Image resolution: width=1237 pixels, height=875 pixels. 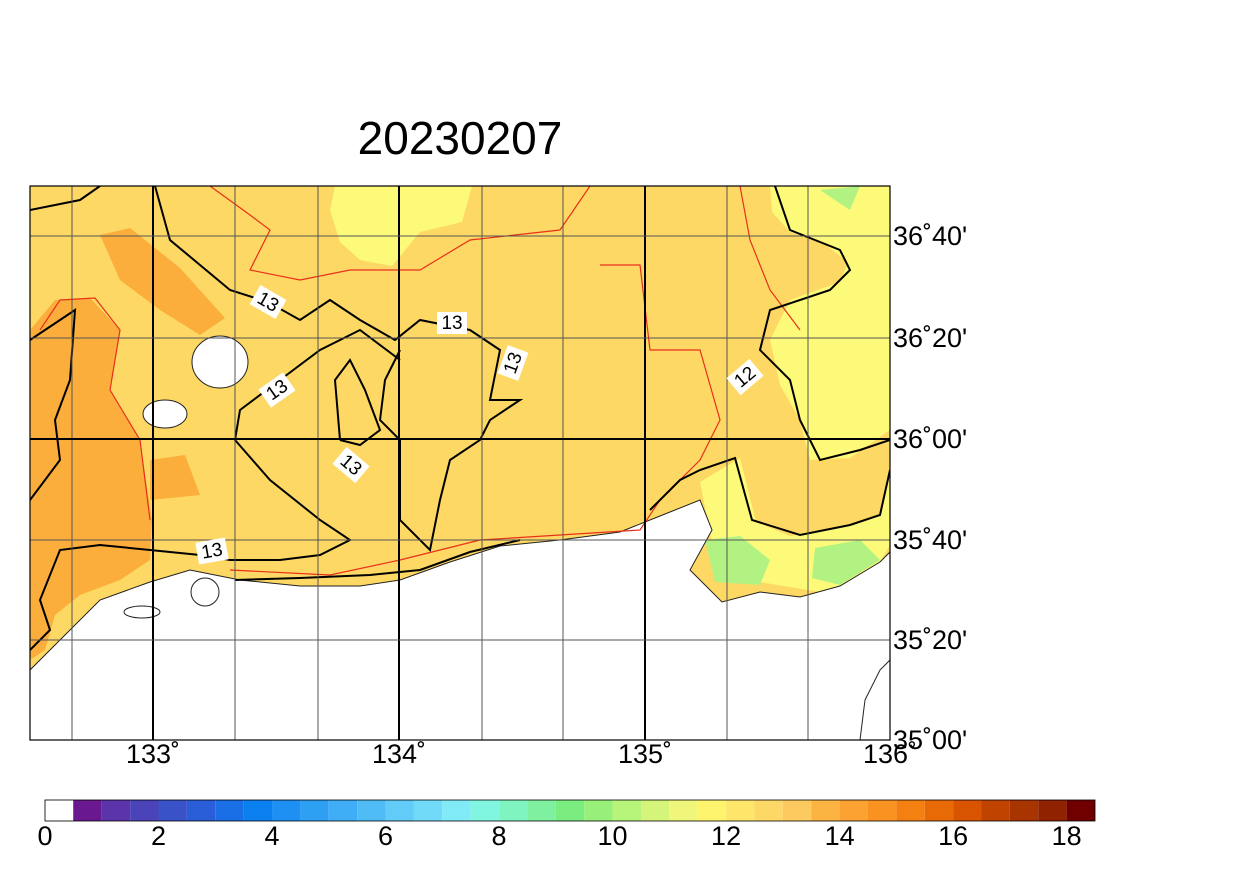 I want to click on lat-label: 35˚00', so click(x=930, y=740).